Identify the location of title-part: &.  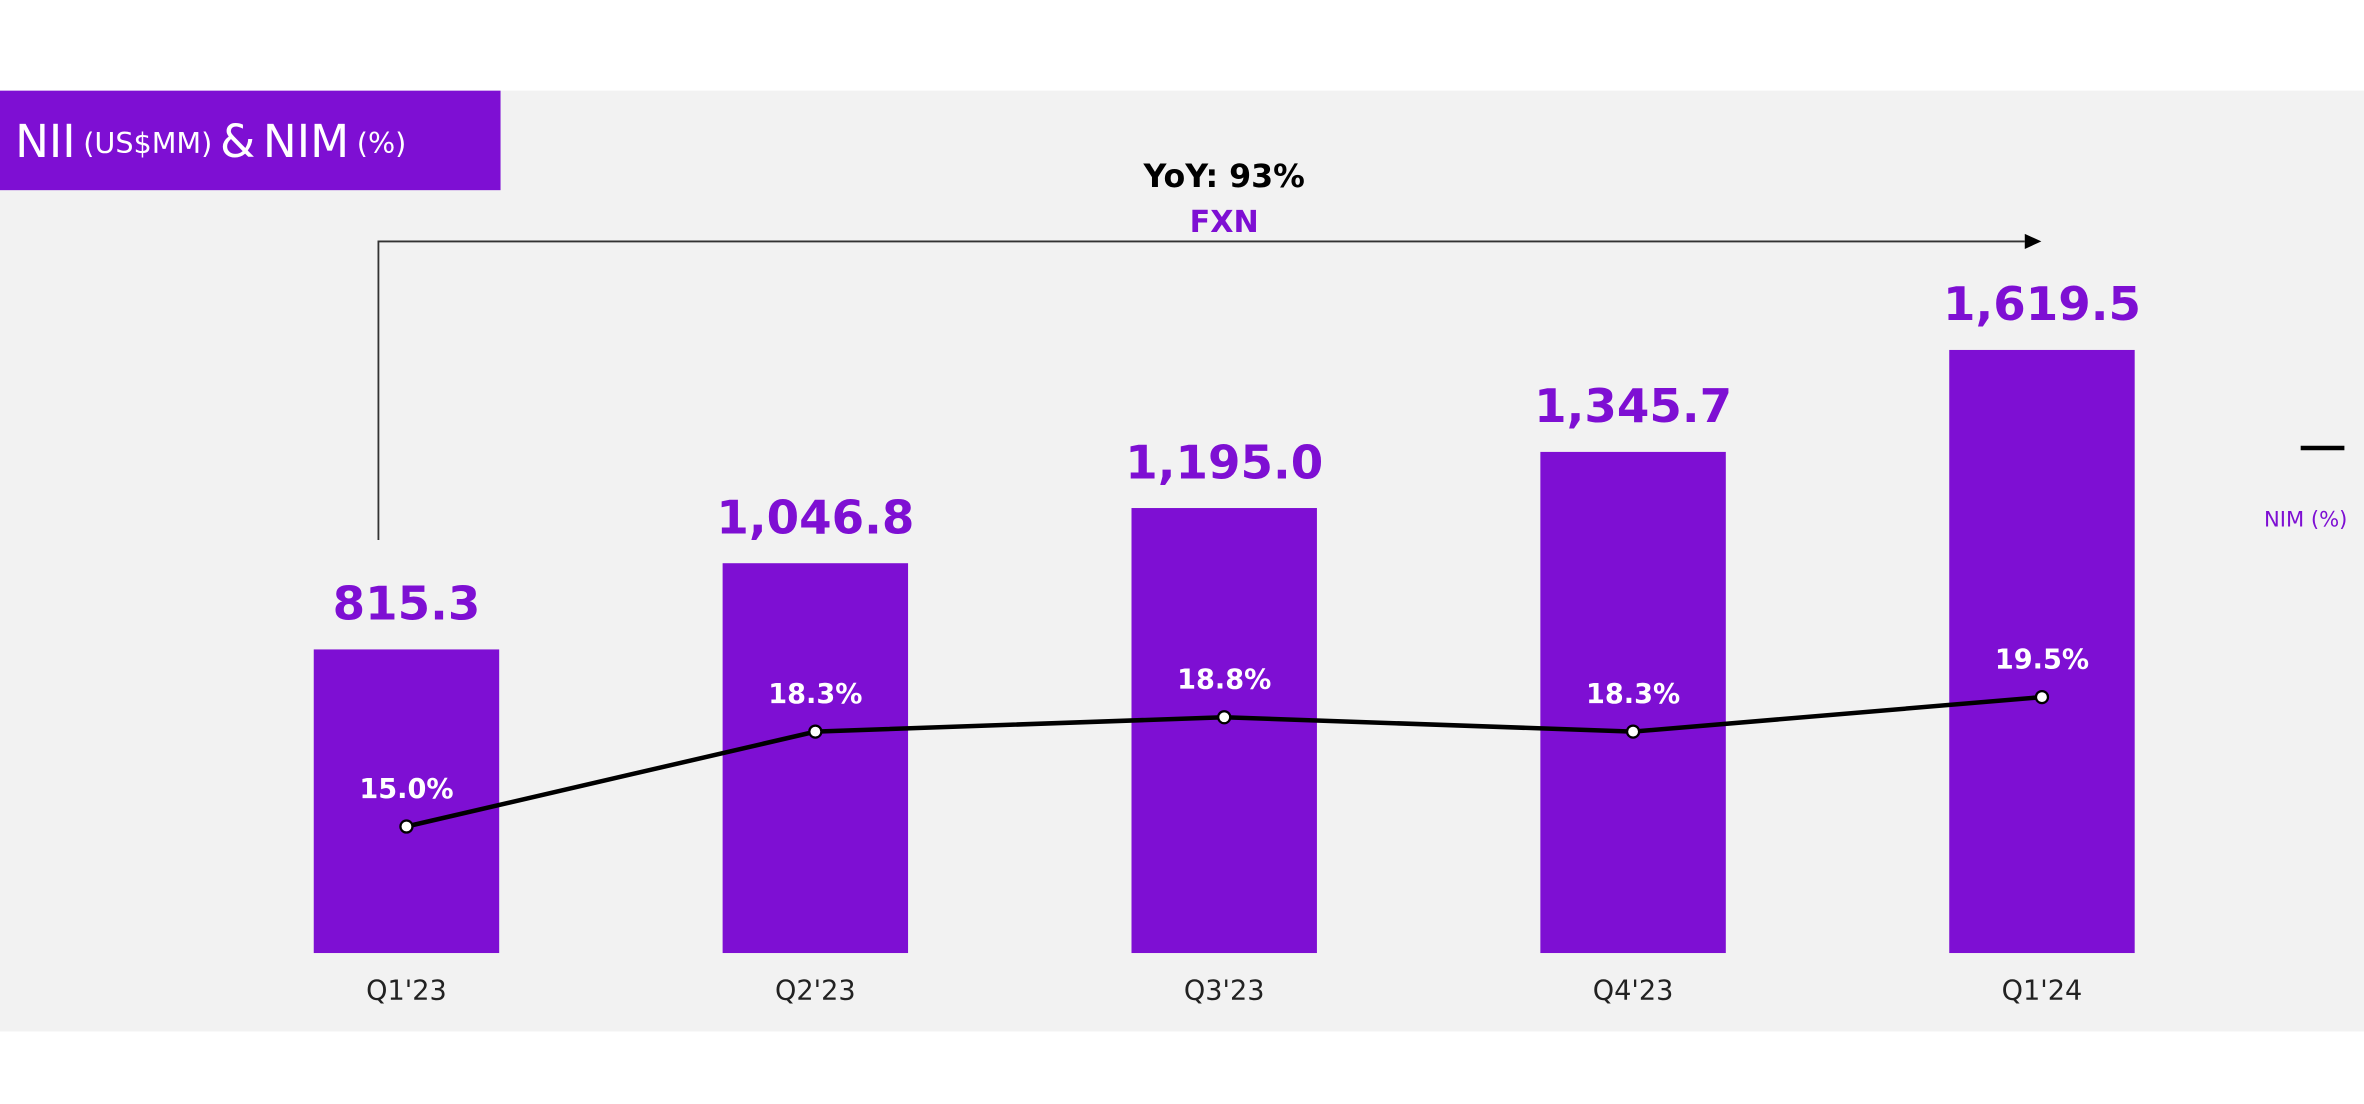
(237, 141).